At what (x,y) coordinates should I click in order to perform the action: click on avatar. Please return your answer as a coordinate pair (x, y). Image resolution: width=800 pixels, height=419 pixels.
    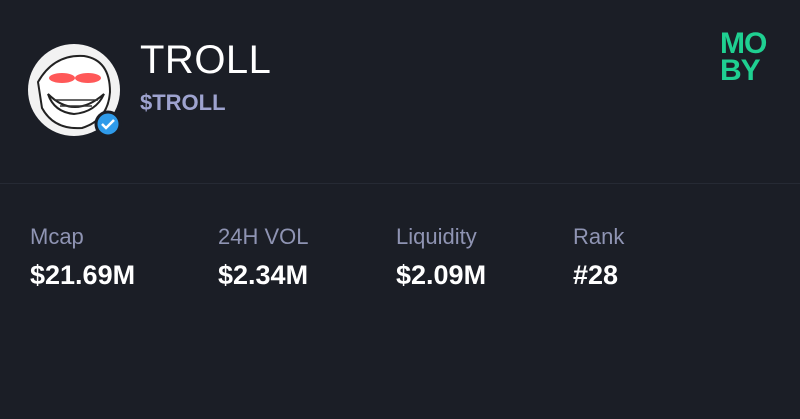
    Looking at the image, I should click on (75, 91).